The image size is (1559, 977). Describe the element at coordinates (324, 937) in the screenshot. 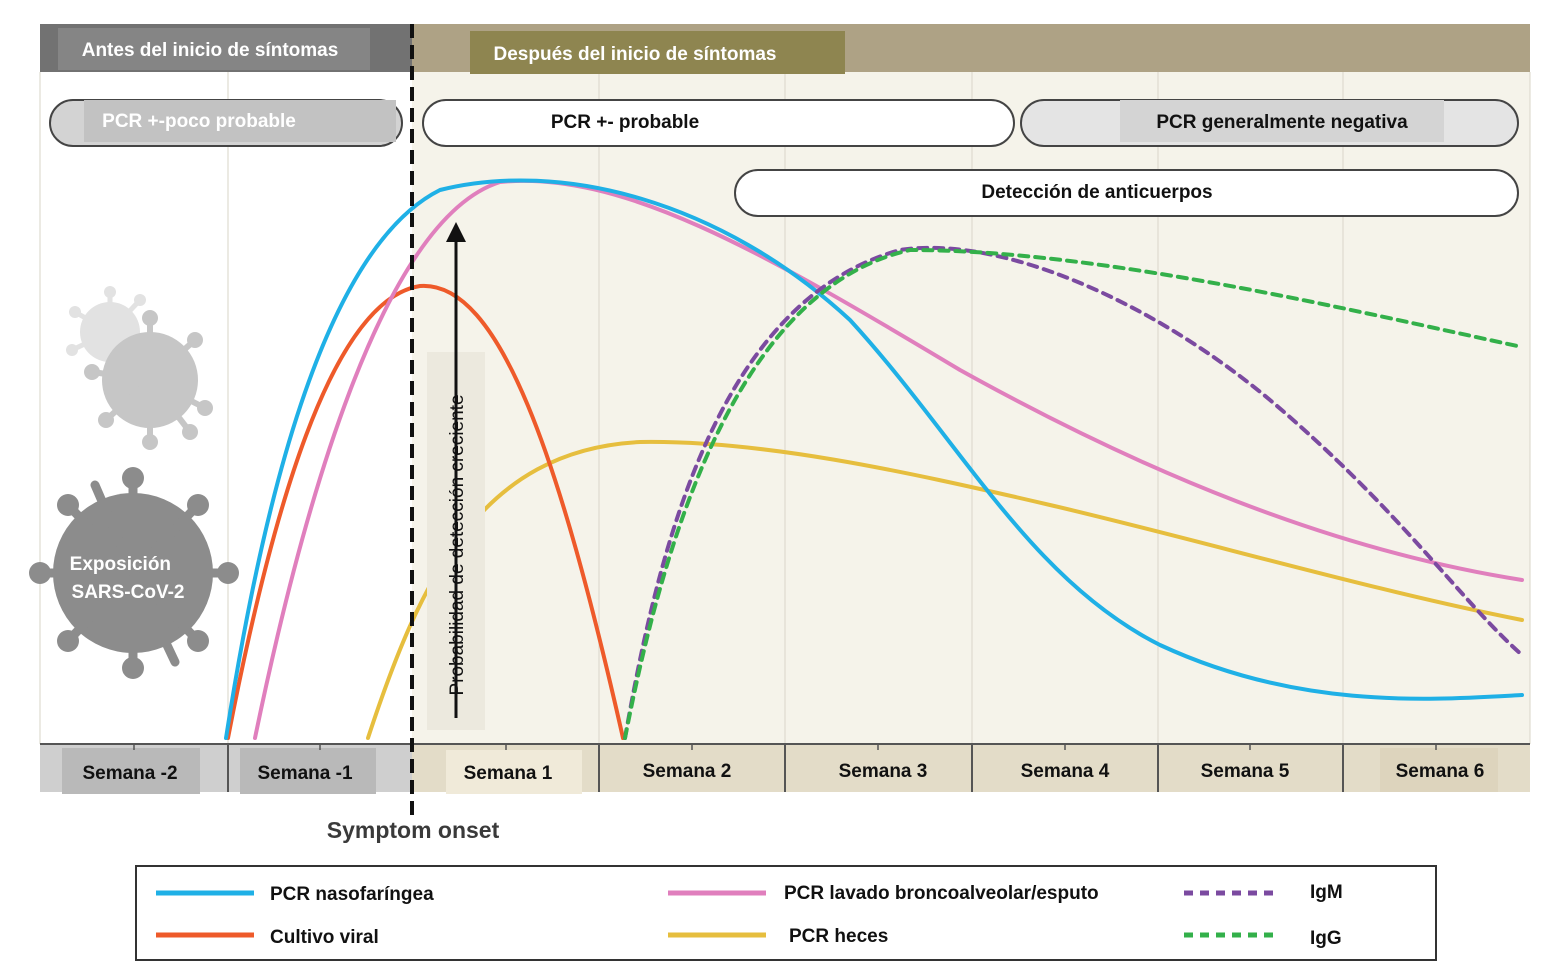

I see `legend-label-cultivo-viral: Cultivo viral` at that location.